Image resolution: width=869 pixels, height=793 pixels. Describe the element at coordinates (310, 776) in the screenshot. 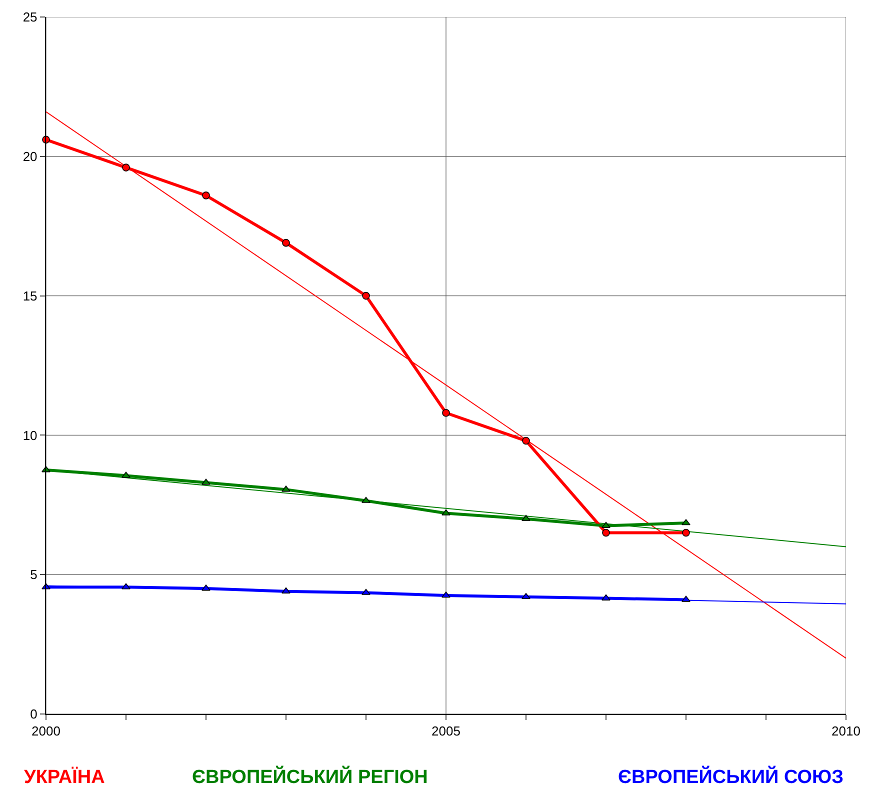

I see `text: ЄВРОПЕЙСЬКИЙ РЕГІОН` at that location.